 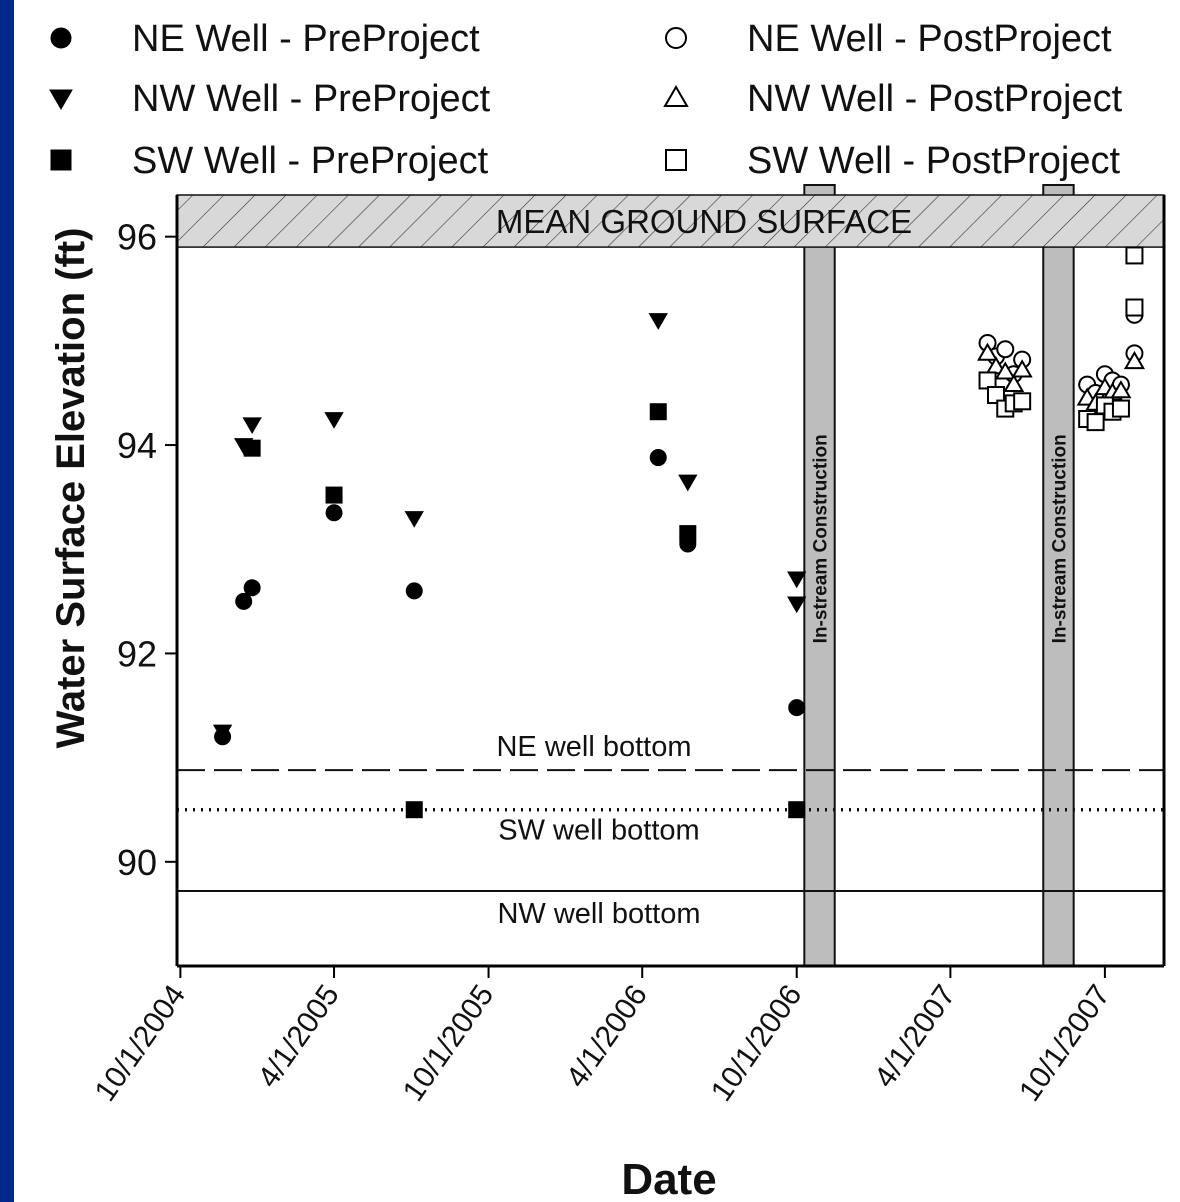 What do you see at coordinates (71, 488) in the screenshot?
I see `y-axis-title: Water Surface Elevation (ft)` at bounding box center [71, 488].